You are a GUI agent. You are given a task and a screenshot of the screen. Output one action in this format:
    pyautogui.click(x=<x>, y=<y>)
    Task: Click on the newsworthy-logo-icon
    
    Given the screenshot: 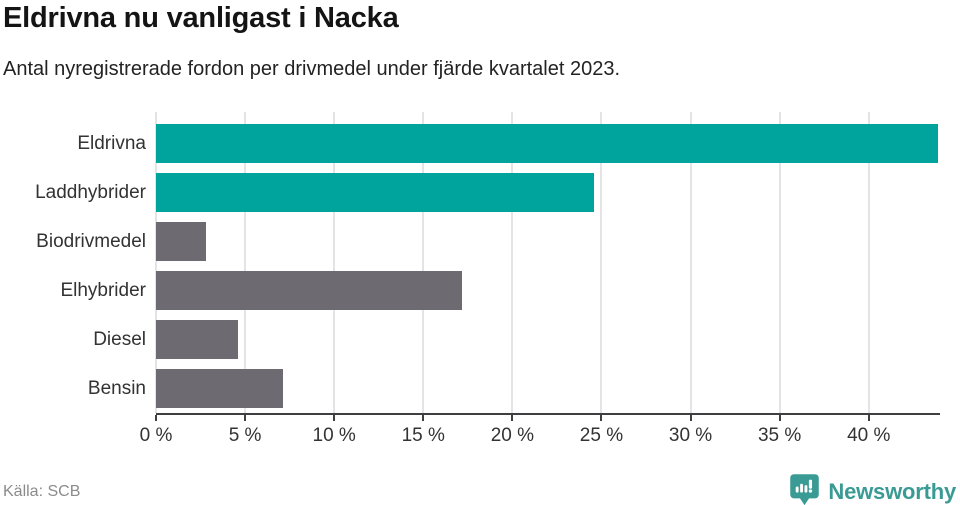 What is the action you would take?
    pyautogui.click(x=804, y=488)
    